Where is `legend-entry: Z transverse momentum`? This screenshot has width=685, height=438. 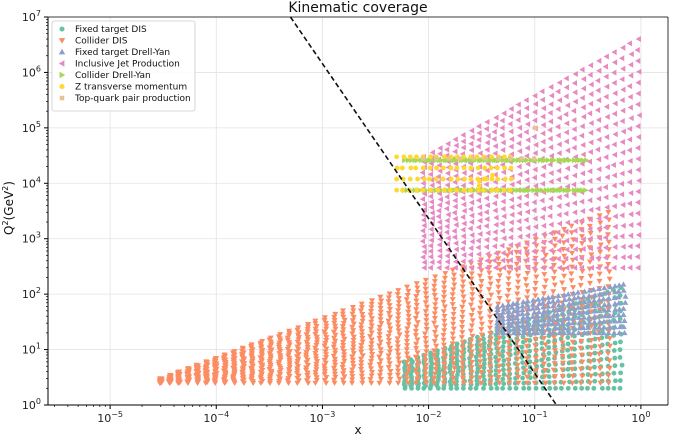
legend-entry: Z transverse momentum is located at coordinates (123, 88).